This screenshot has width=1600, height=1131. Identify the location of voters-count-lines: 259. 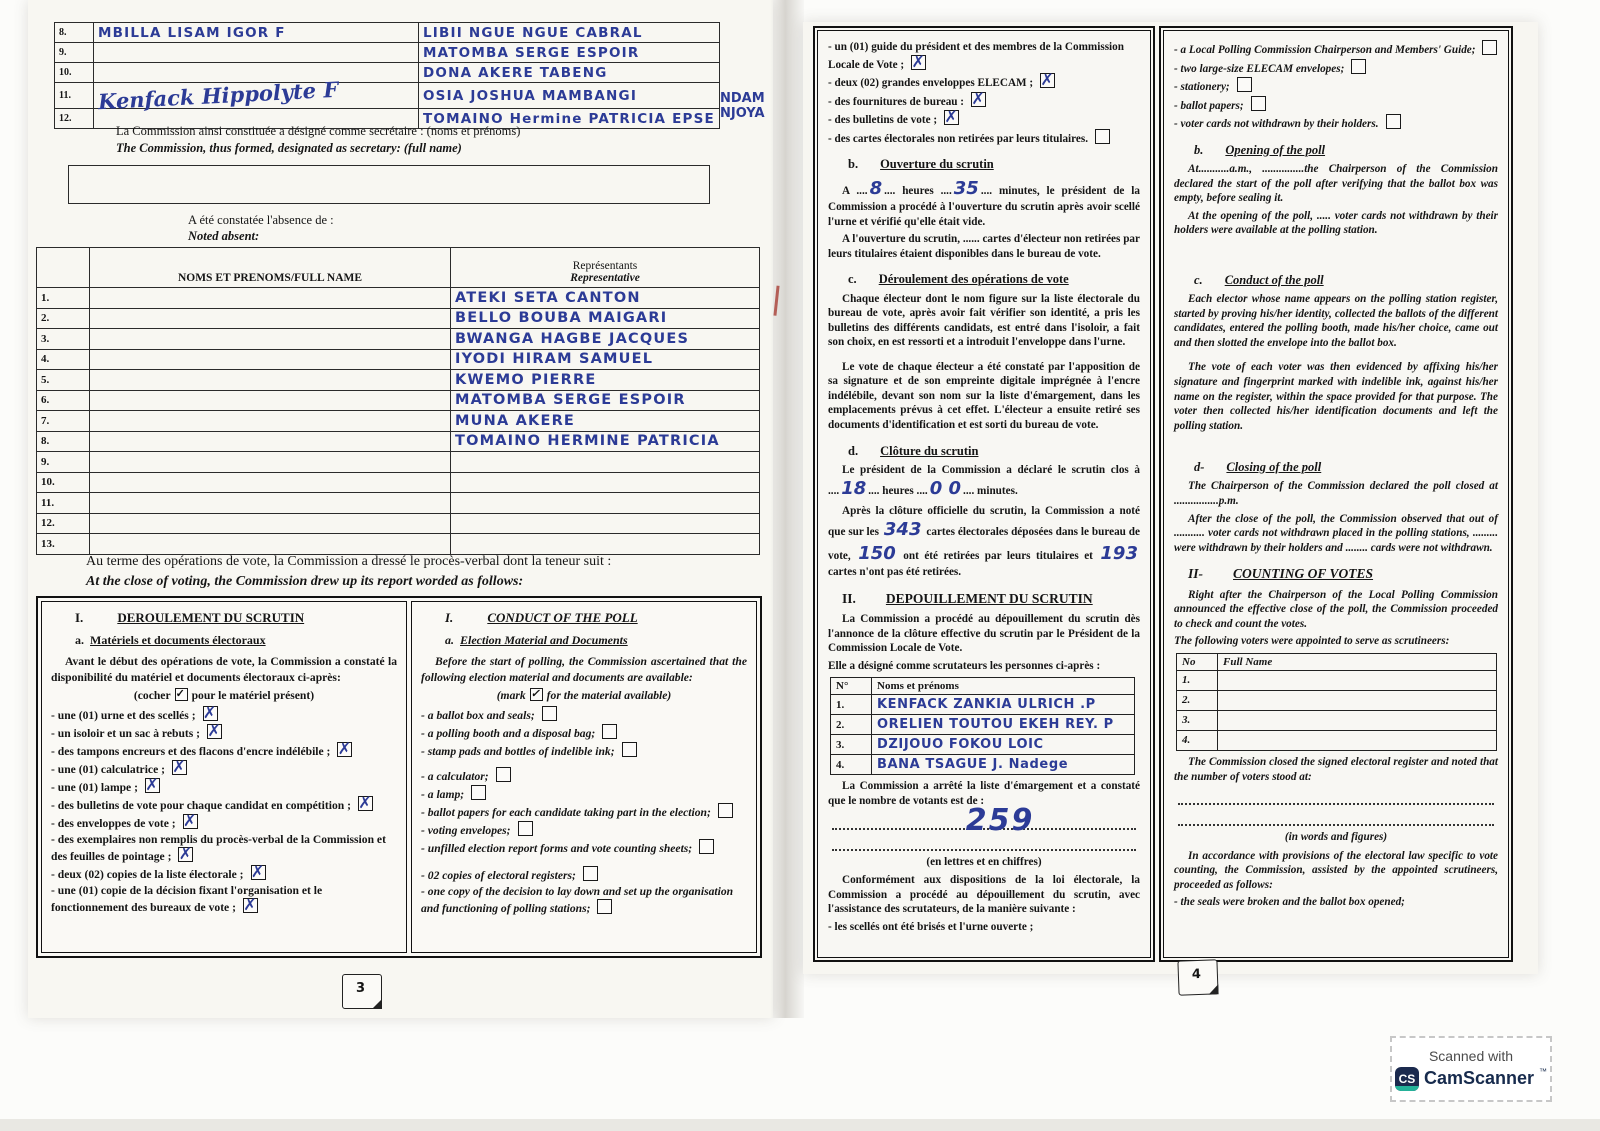
(984, 820).